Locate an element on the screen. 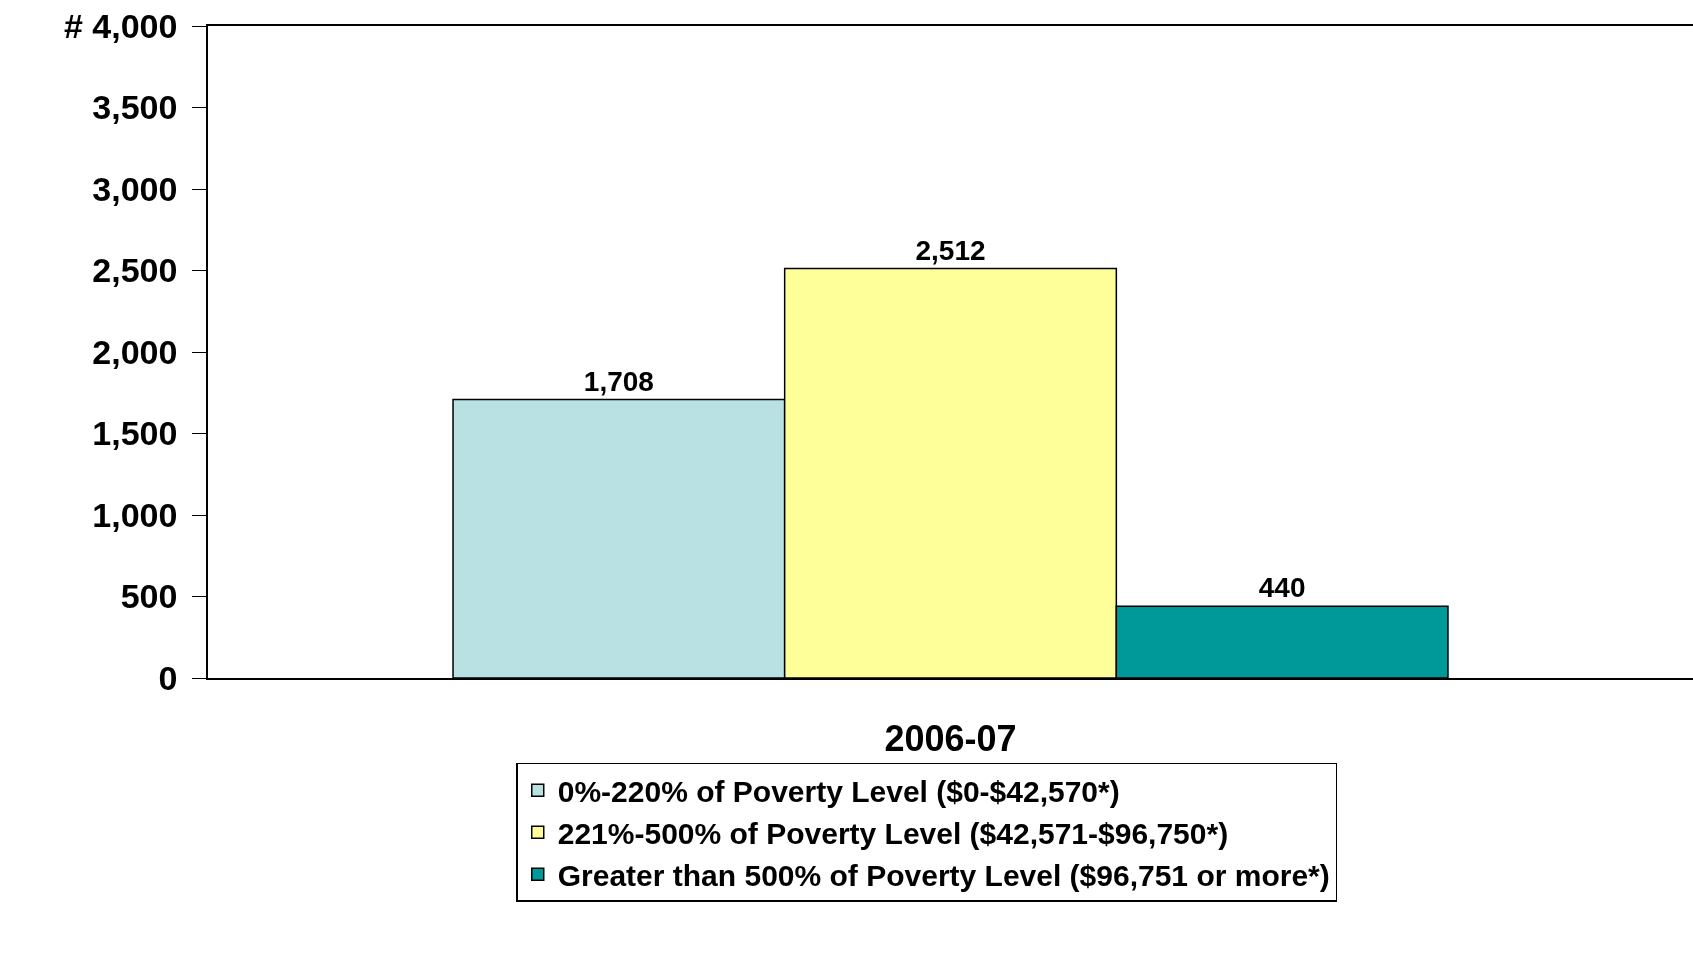 Image resolution: width=1693 pixels, height=978 pixels. y-tick-label: 1,000 is located at coordinates (135, 514).